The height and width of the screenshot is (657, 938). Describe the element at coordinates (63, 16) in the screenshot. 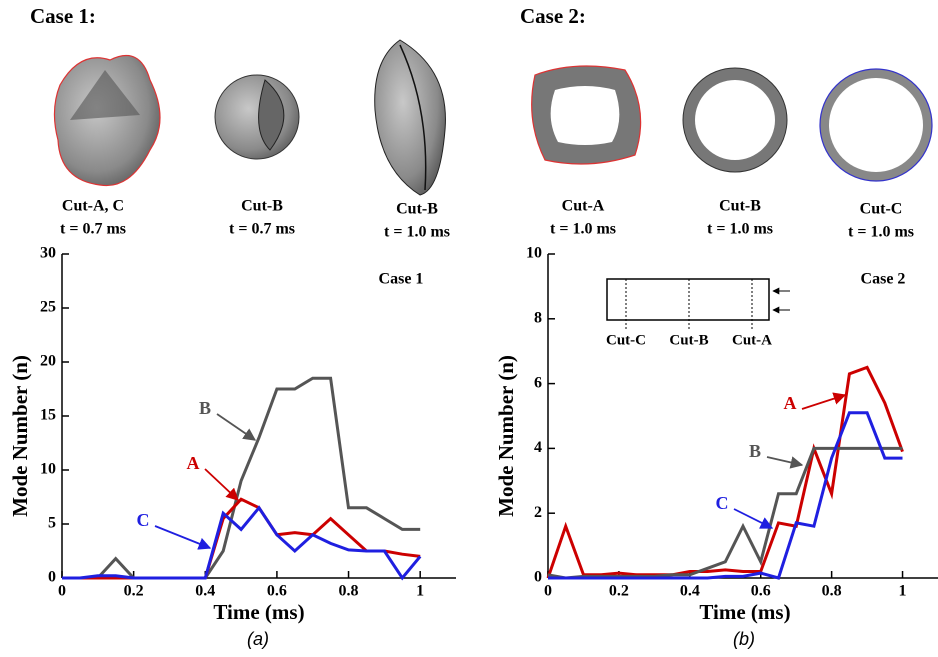

I see `panel-heading: Case 1:` at that location.